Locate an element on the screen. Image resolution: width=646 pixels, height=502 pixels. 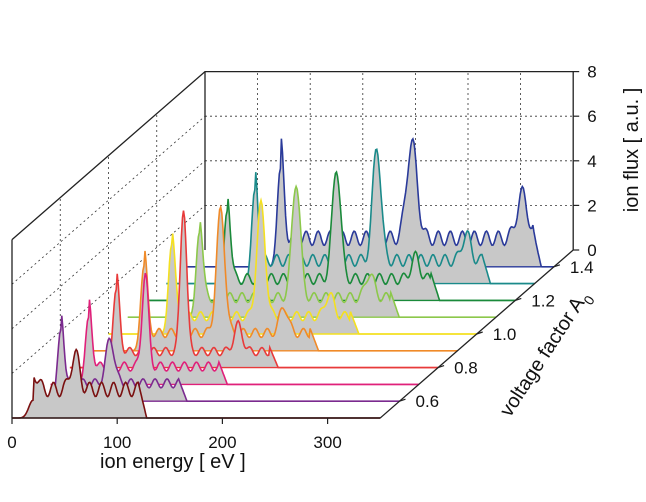
x-tick-label: 300 is located at coordinates (327, 442).